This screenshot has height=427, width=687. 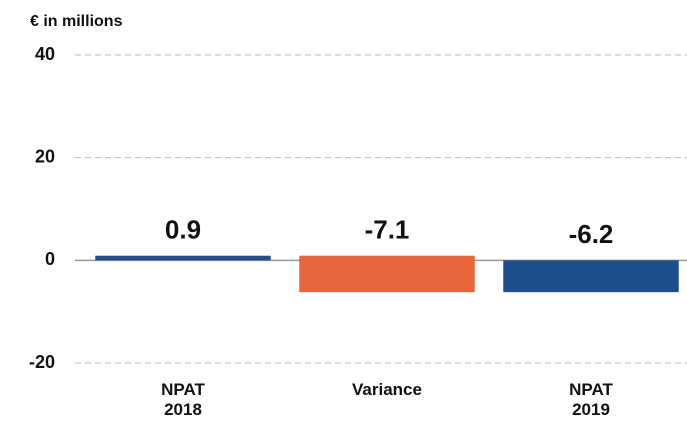 I want to click on y-tick-label: 40, so click(x=45, y=54).